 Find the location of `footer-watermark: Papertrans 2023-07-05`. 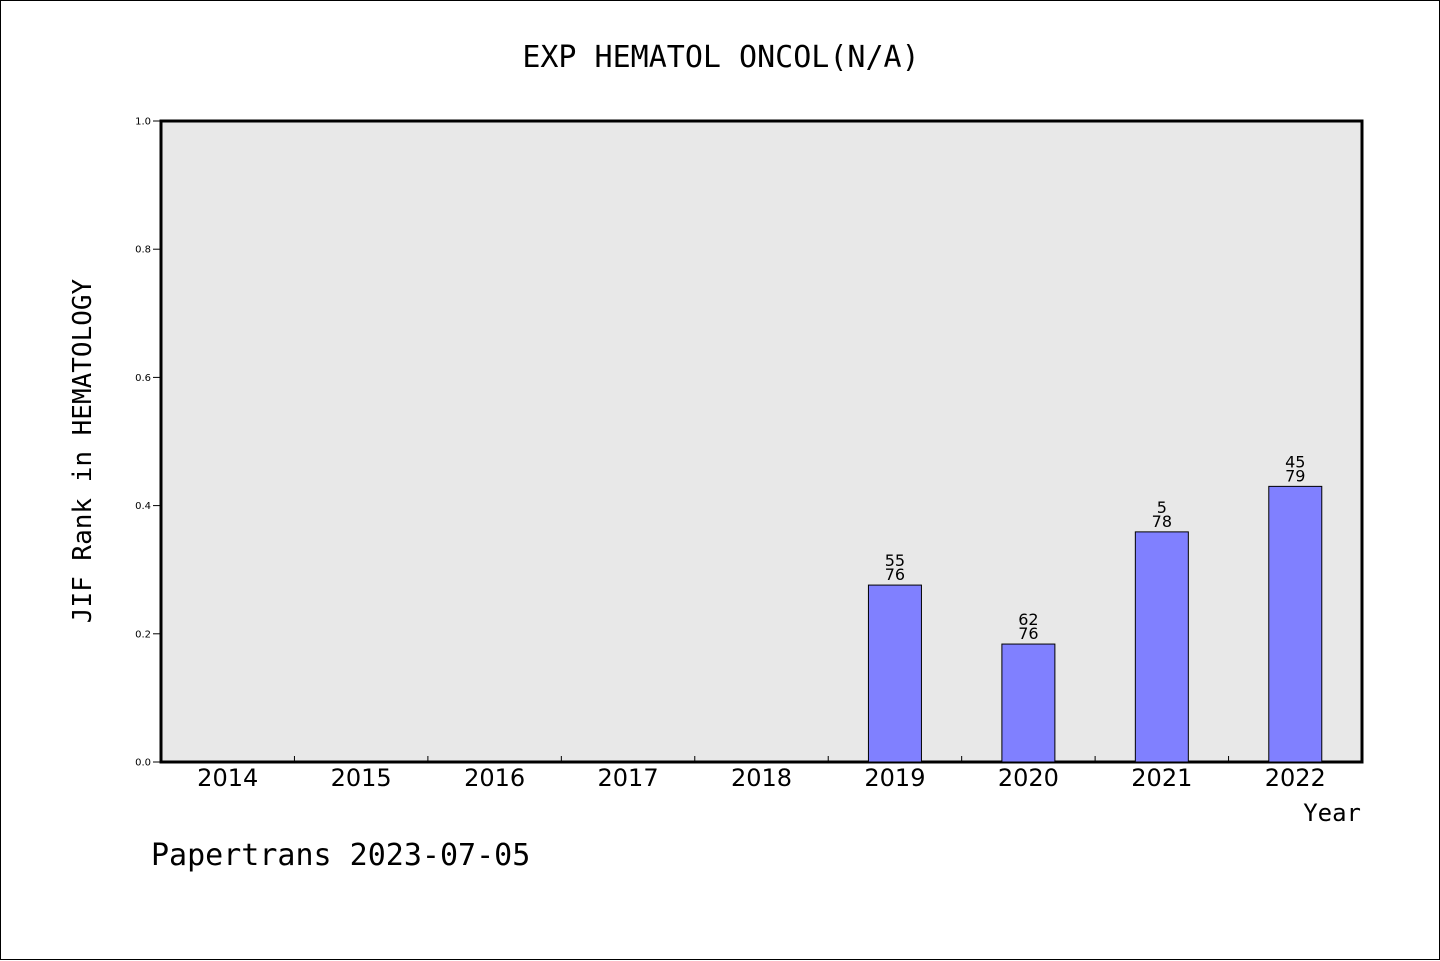

footer-watermark: Papertrans 2023-07-05 is located at coordinates (340, 855).